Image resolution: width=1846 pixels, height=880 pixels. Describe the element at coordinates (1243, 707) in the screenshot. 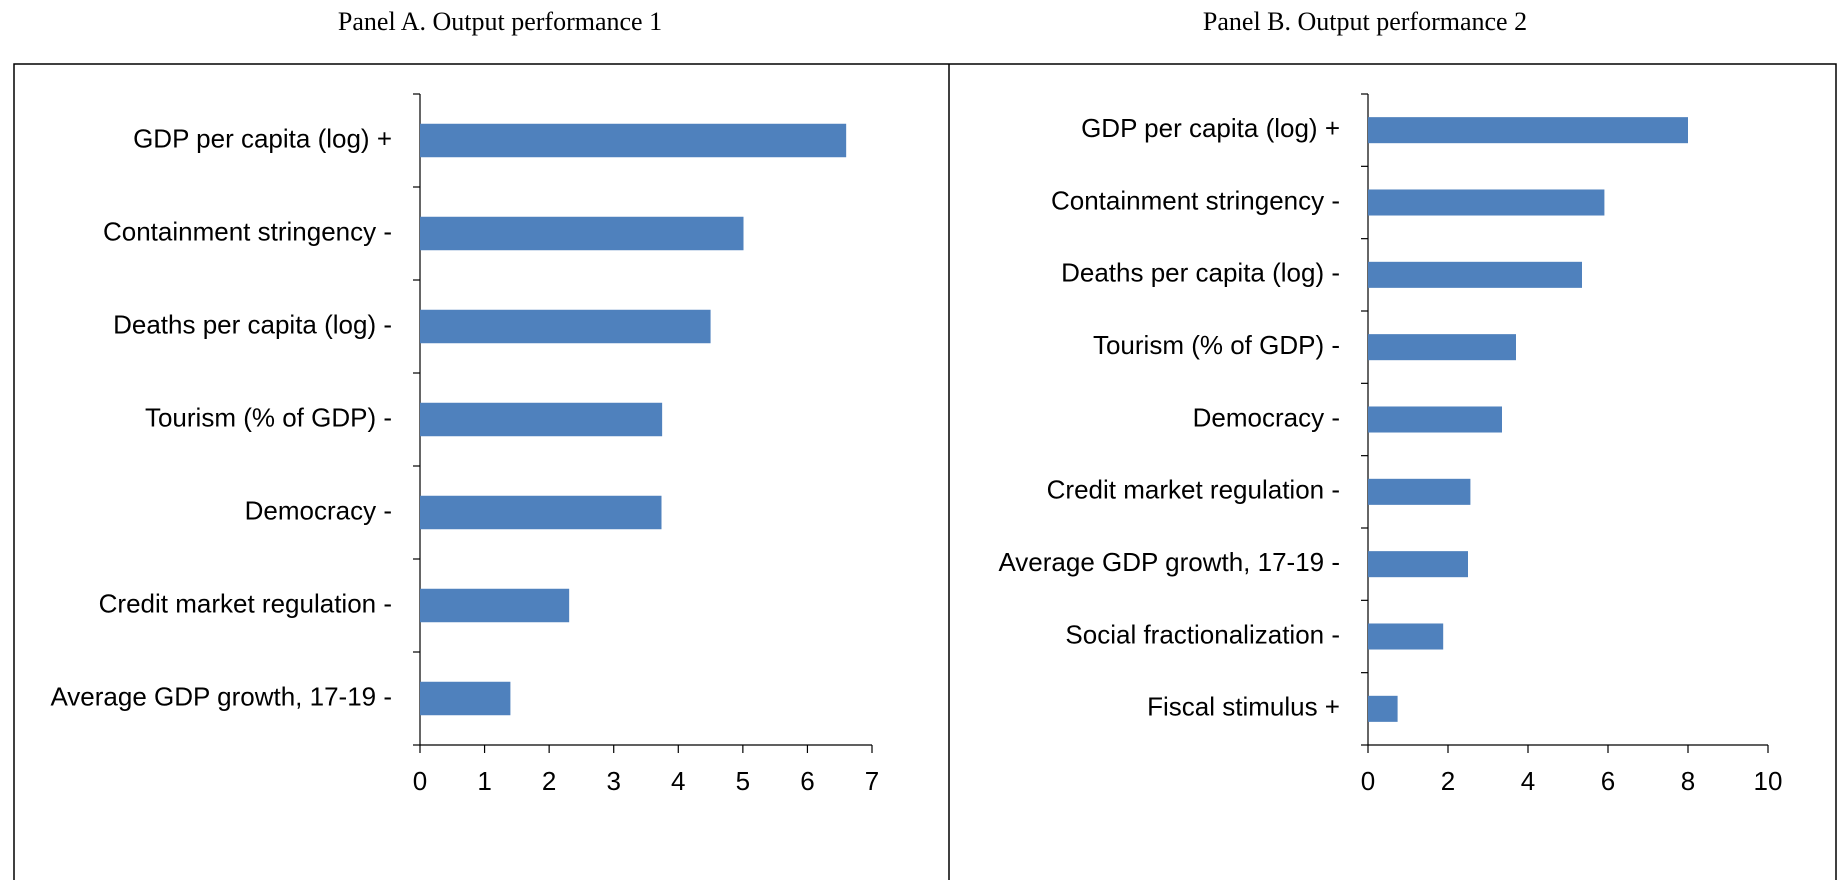

I see `category-label: Fiscal stimulus +` at that location.